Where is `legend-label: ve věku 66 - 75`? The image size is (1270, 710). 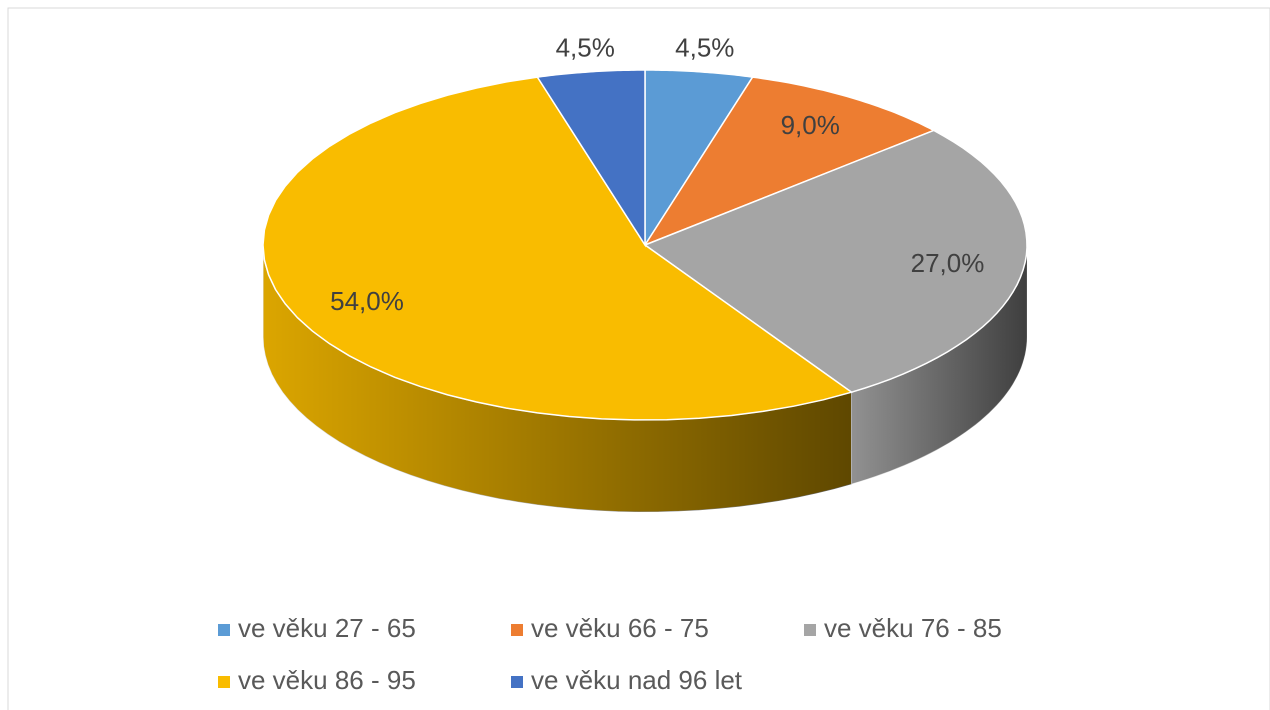 legend-label: ve věku 66 - 75 is located at coordinates (620, 628).